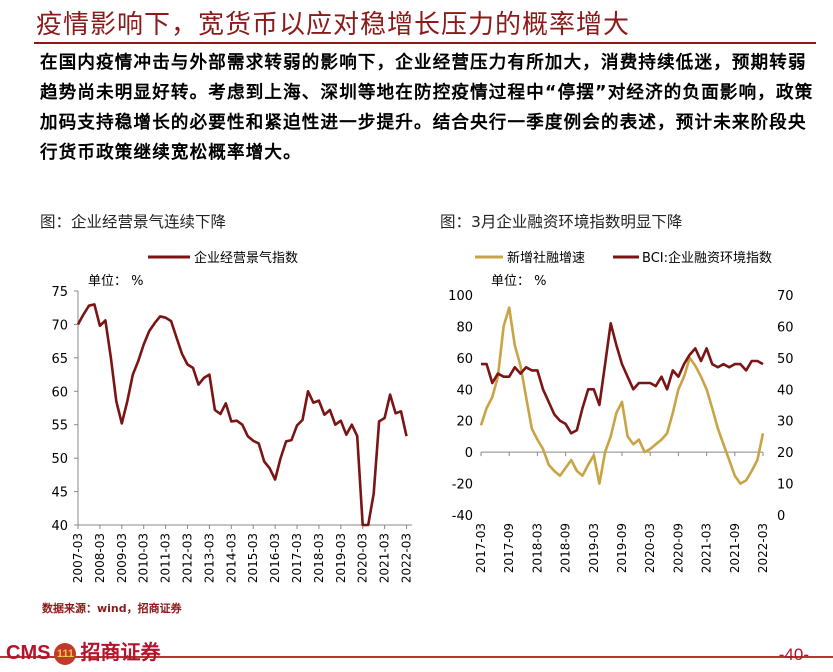 The height and width of the screenshot is (672, 833). Describe the element at coordinates (253, 558) in the screenshot. I see `x-tick-label: 2015-03` at that location.